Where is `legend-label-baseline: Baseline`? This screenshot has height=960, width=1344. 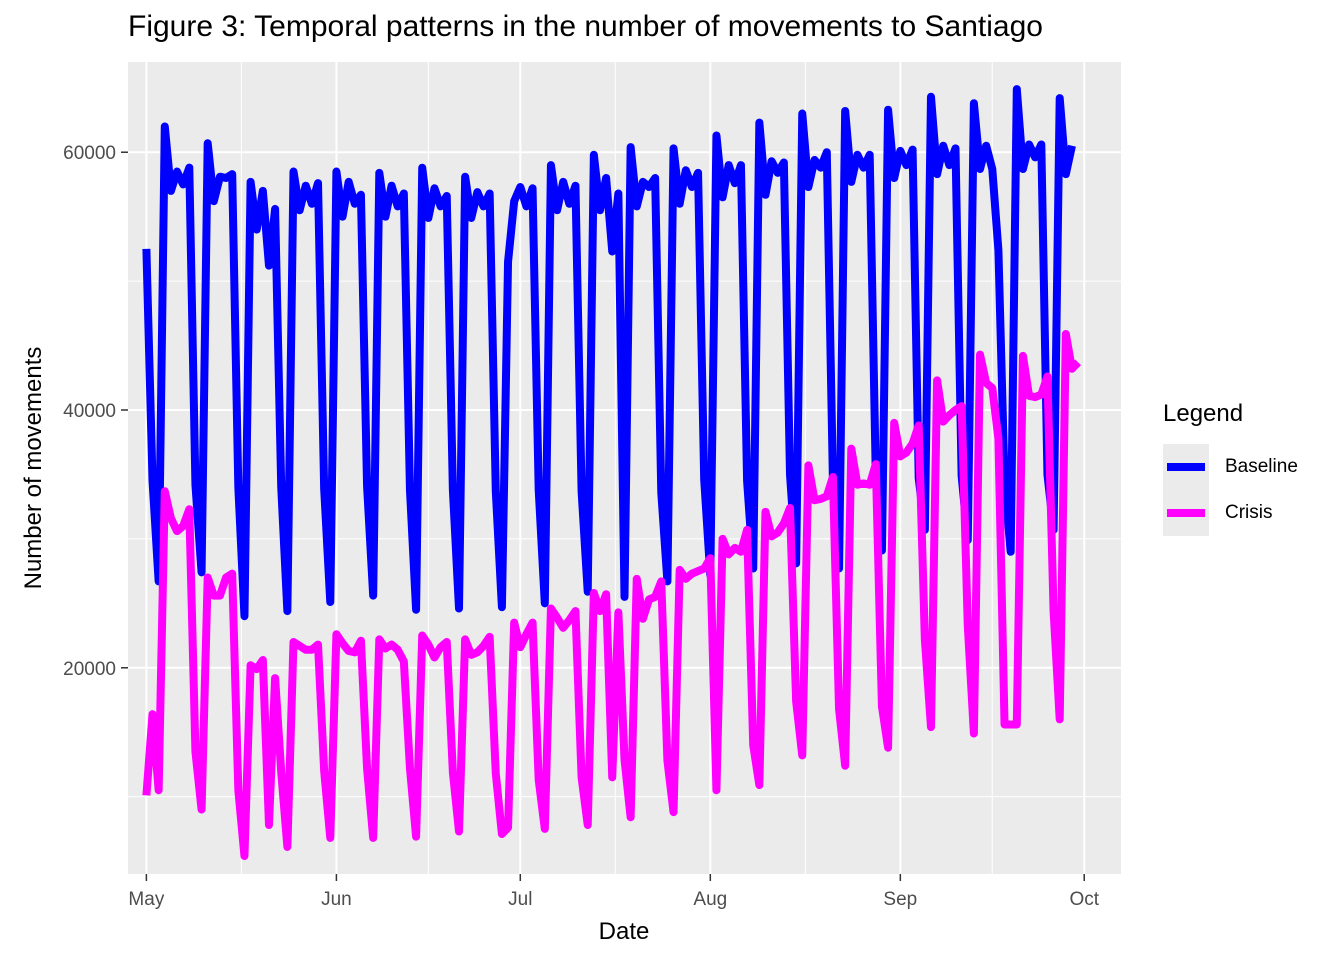 legend-label-baseline: Baseline is located at coordinates (1261, 466).